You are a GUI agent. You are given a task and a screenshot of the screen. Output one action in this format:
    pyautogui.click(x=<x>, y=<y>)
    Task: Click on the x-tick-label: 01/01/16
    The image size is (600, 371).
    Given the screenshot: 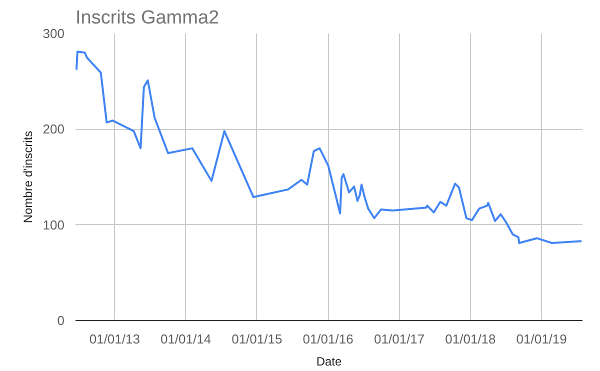 What is the action you would take?
    pyautogui.click(x=328, y=339)
    